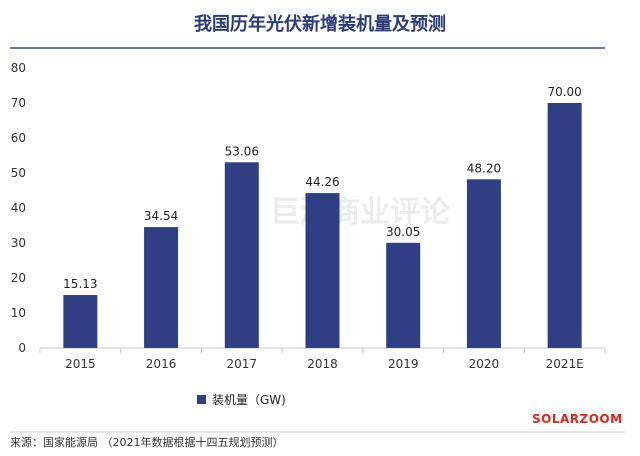 The height and width of the screenshot is (456, 640). I want to click on x-tick-label: 2018, so click(322, 364).